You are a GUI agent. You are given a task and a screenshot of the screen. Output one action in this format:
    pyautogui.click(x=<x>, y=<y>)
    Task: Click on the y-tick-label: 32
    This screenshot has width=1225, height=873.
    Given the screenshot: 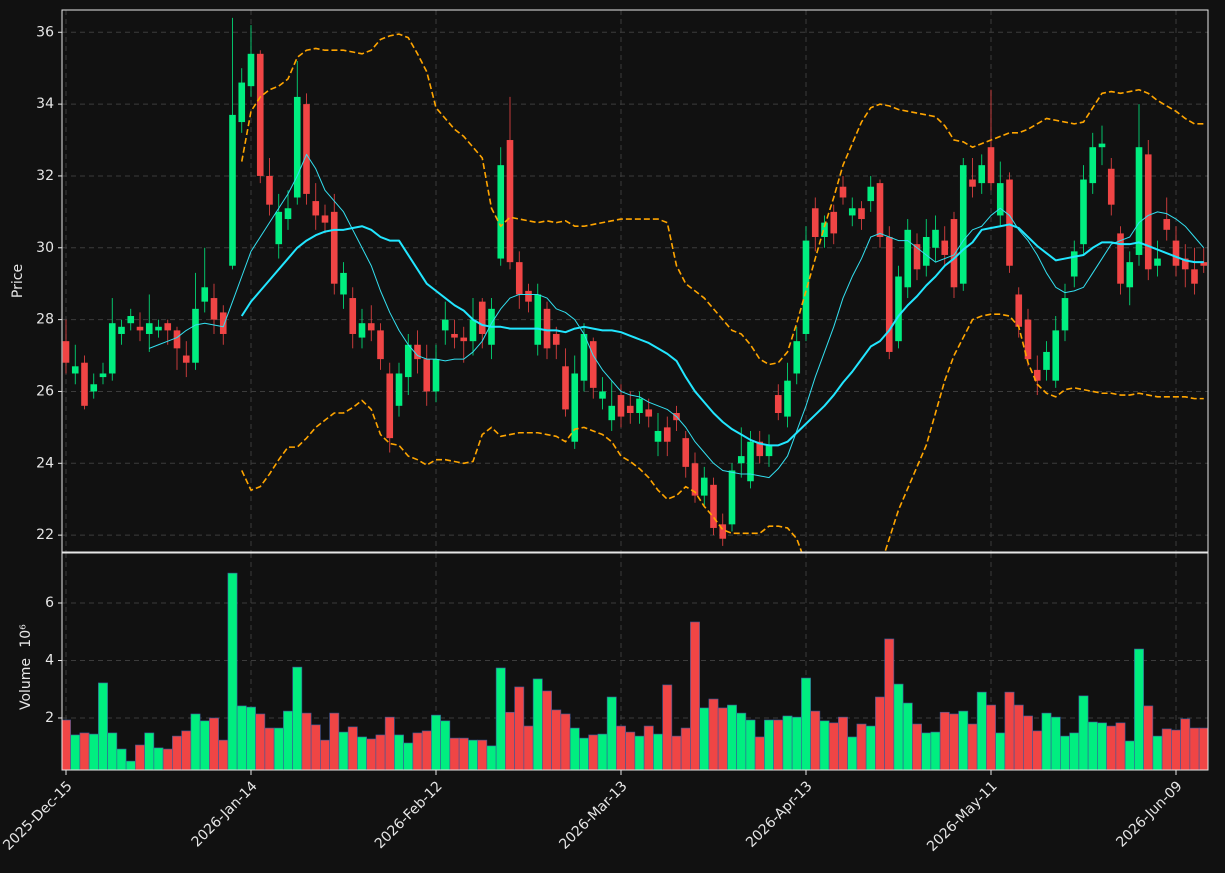 What is the action you would take?
    pyautogui.click(x=45, y=176)
    